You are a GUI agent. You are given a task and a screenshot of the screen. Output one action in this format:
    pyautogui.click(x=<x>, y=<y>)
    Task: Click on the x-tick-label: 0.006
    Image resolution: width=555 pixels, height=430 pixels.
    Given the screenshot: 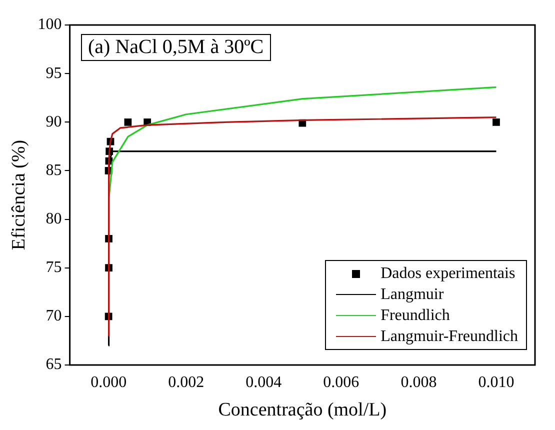 What is the action you would take?
    pyautogui.click(x=341, y=382)
    